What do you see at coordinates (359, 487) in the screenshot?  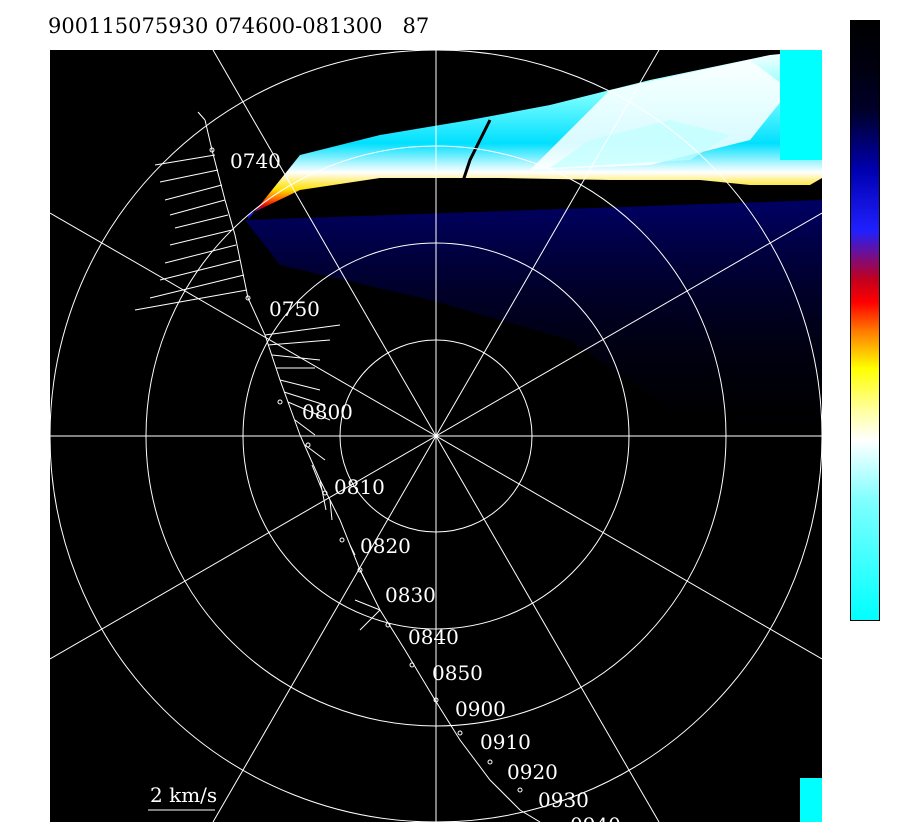 I see `time-label: 0810` at bounding box center [359, 487].